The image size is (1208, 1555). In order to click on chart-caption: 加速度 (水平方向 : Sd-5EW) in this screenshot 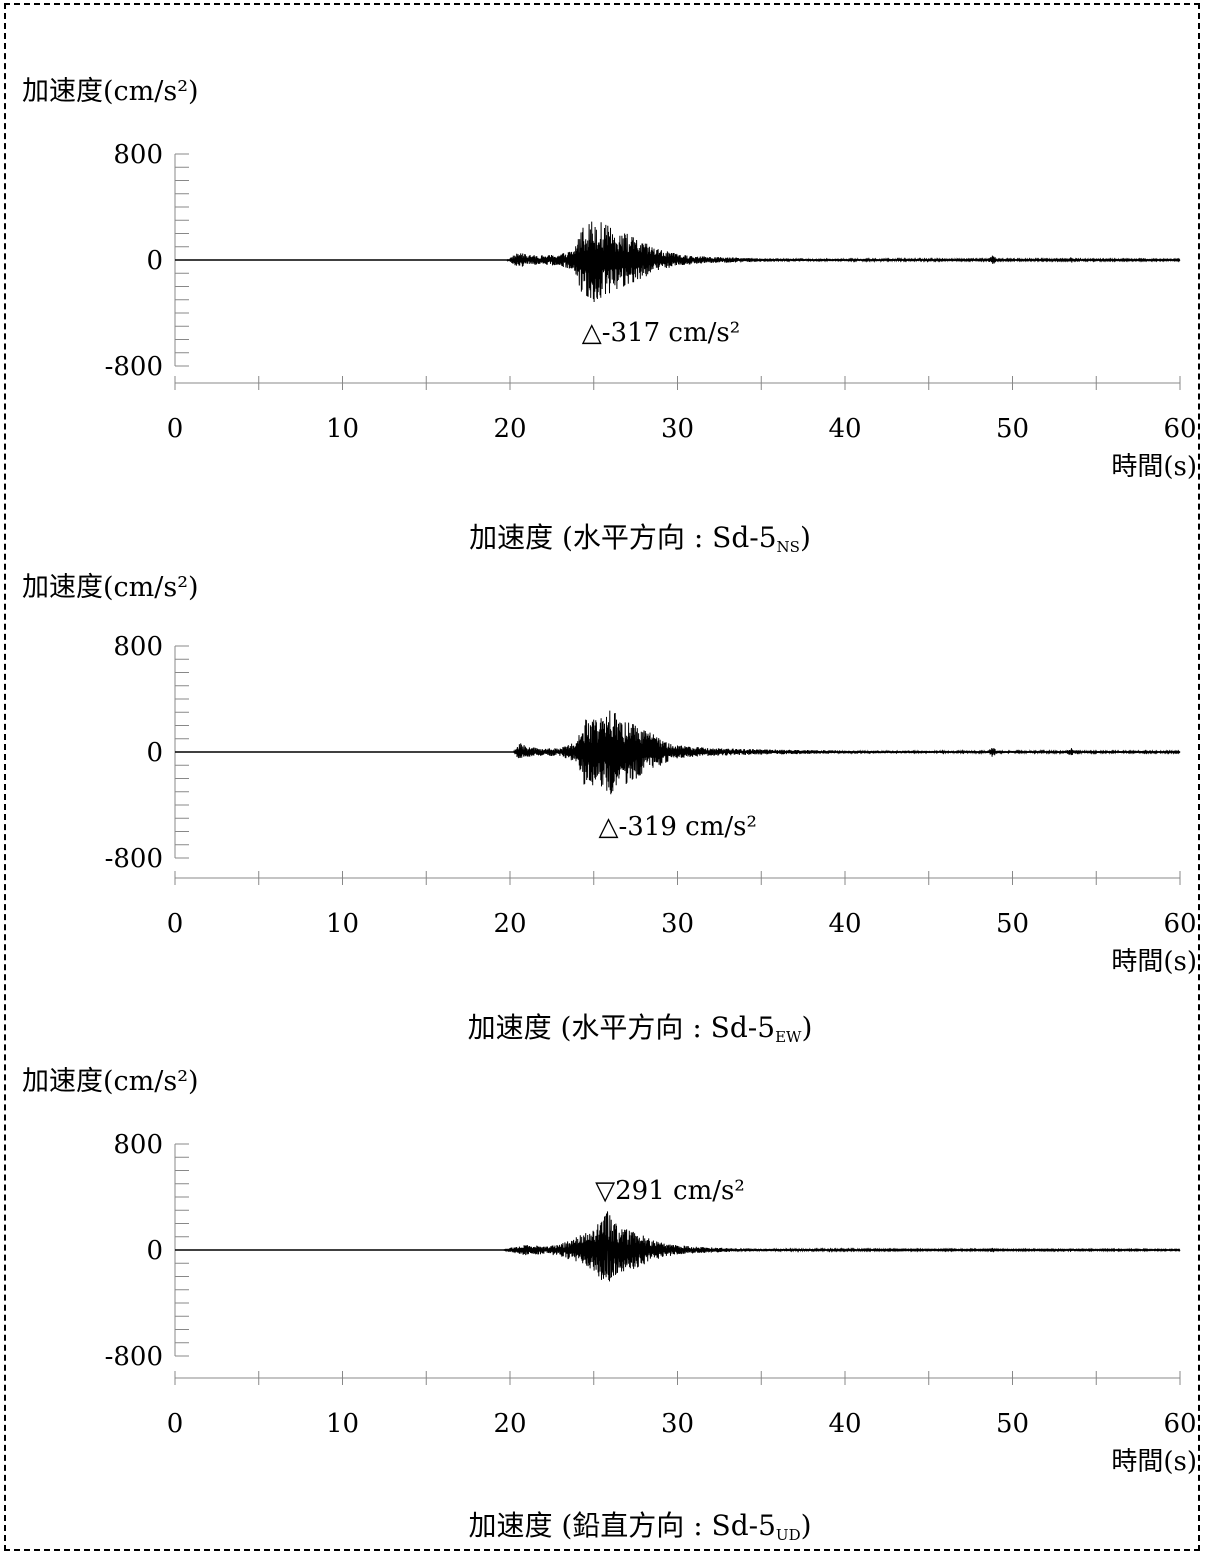, I will do `click(640, 1028)`.